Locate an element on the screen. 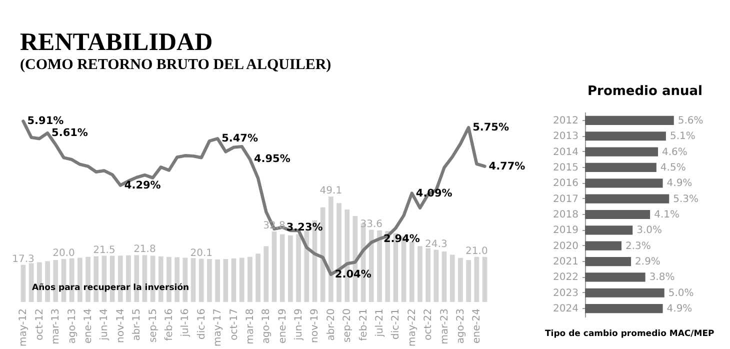  data-label: 3.0% is located at coordinates (649, 230).